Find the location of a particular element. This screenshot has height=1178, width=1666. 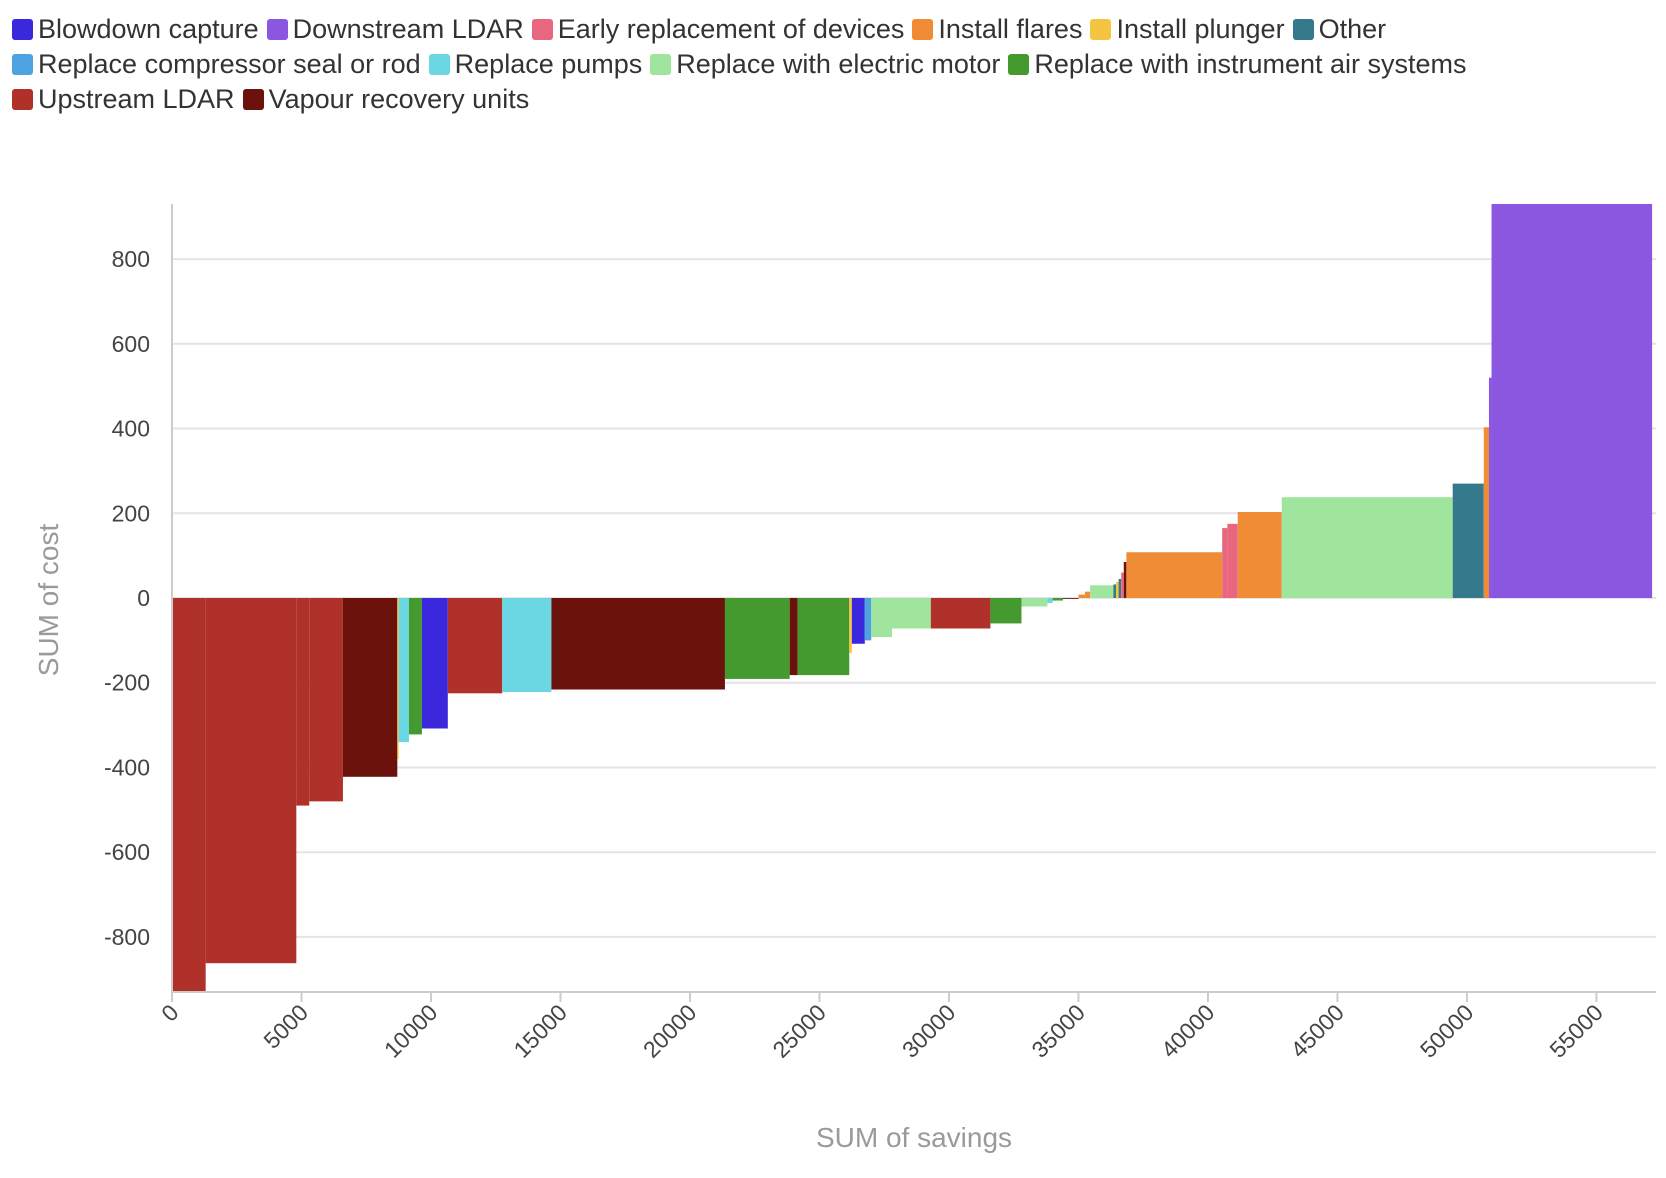

legend-label: Early replacement of devices is located at coordinates (731, 29).